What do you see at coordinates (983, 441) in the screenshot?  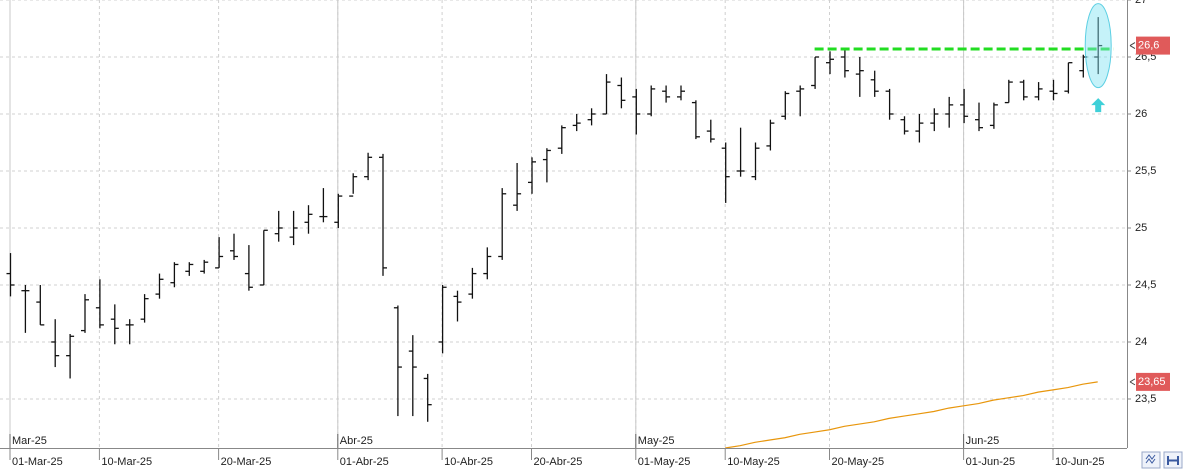 I see `month-label: Jun-25` at bounding box center [983, 441].